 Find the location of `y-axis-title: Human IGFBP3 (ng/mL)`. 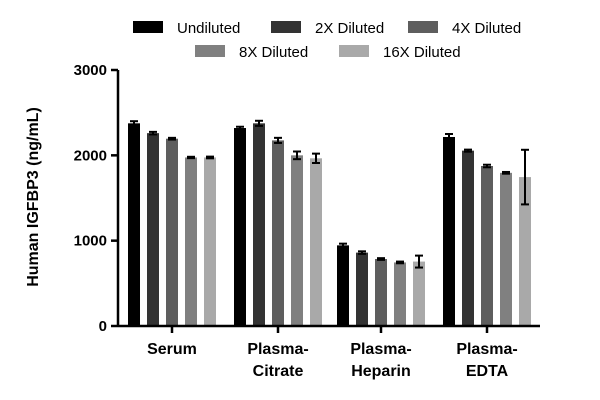

y-axis-title: Human IGFBP3 (ng/mL) is located at coordinates (33, 197).